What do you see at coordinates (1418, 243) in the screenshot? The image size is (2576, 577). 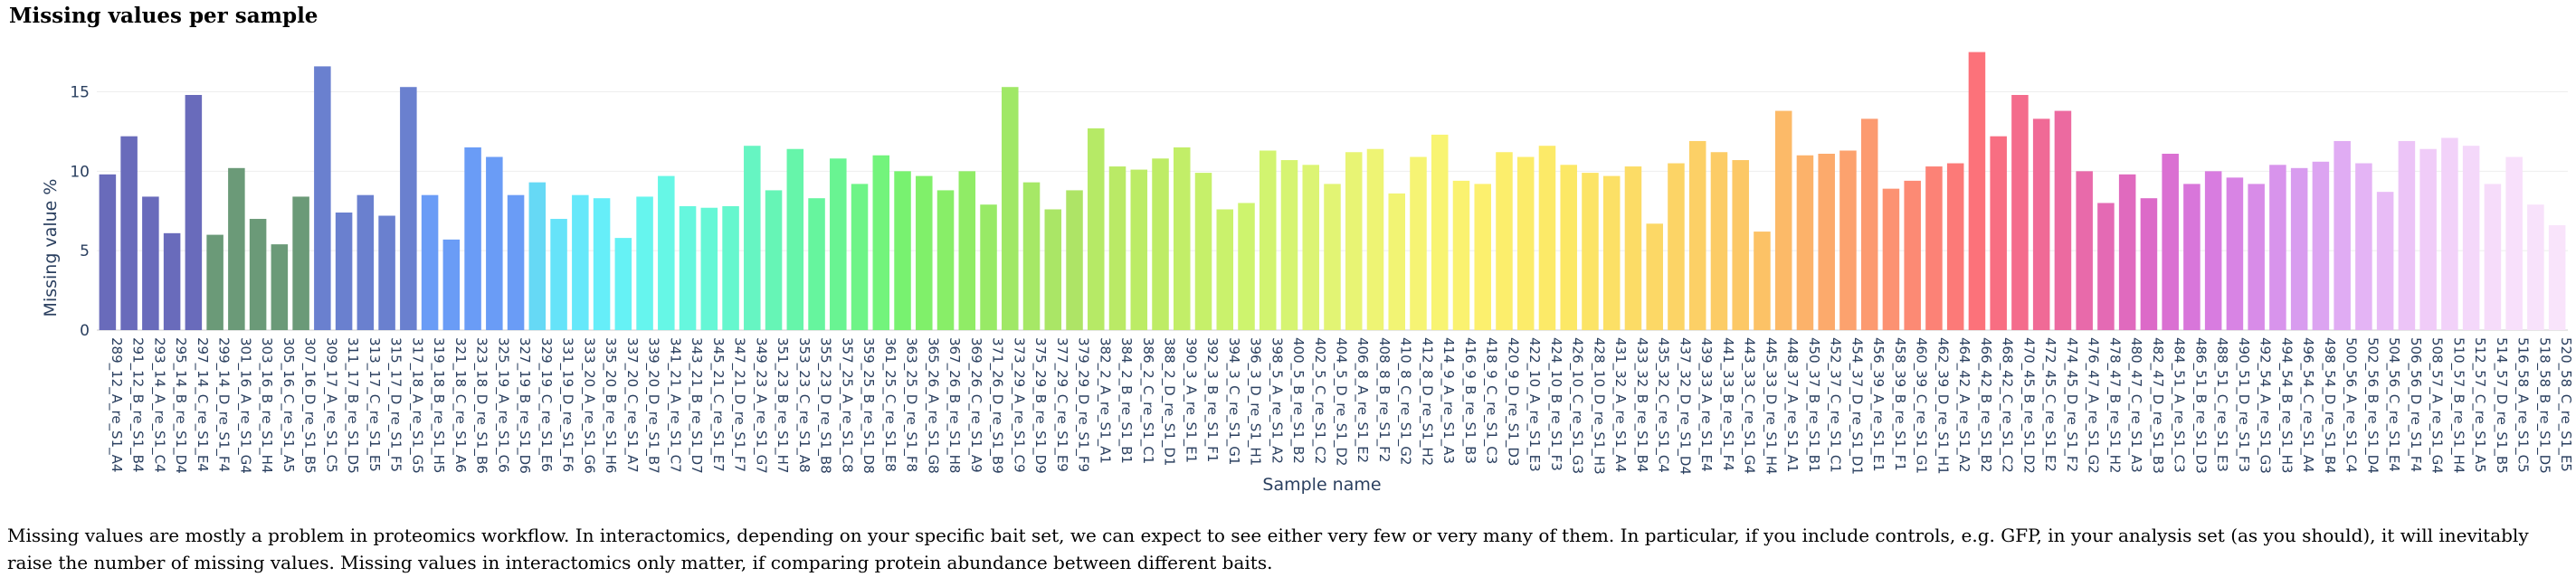 I see `bar-412_8_D_re_S1_H2` at bounding box center [1418, 243].